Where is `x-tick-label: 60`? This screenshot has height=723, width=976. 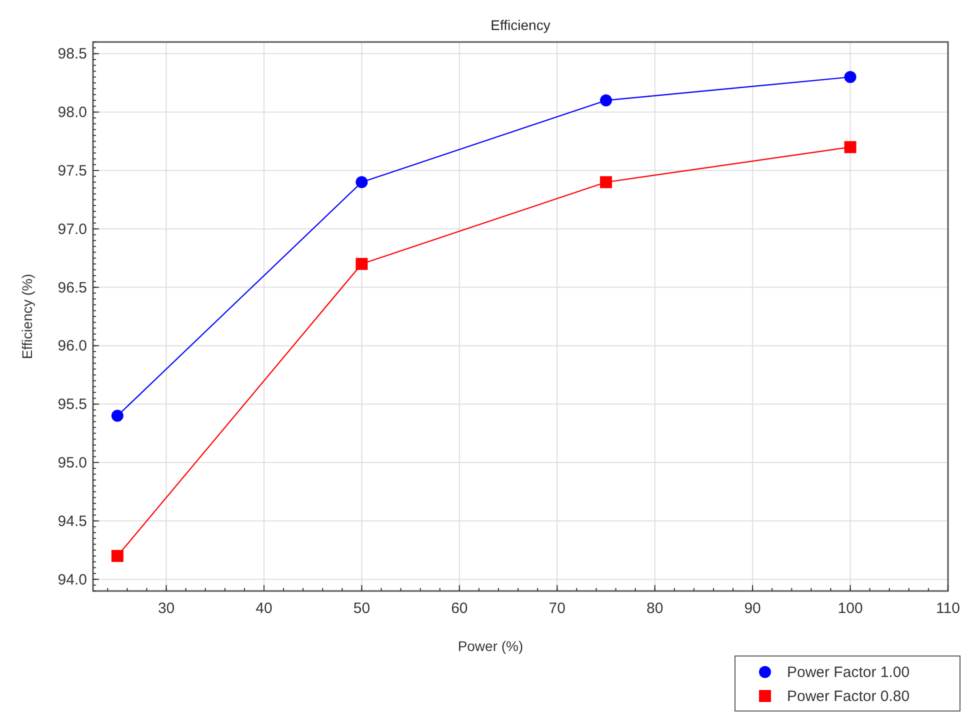 x-tick-label: 60 is located at coordinates (459, 608).